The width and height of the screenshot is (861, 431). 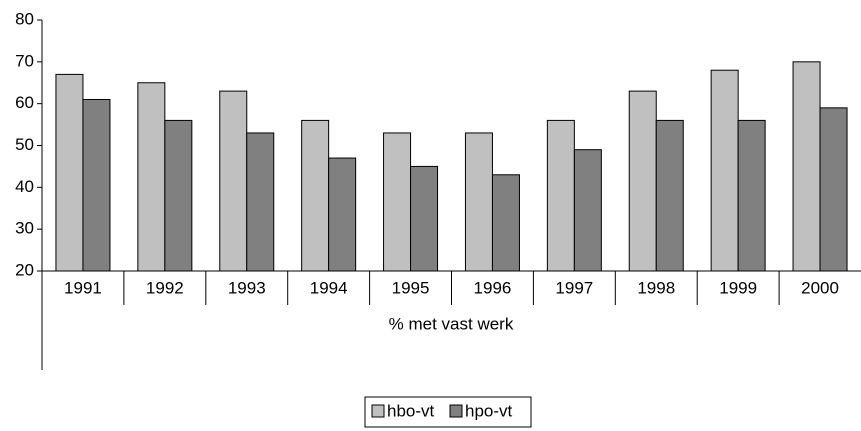 I want to click on y-tick-label: 80, so click(x=24, y=18).